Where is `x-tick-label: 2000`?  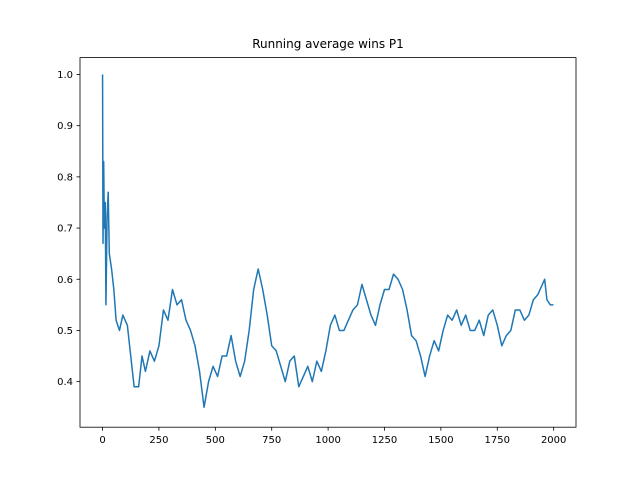
x-tick-label: 2000 is located at coordinates (553, 440).